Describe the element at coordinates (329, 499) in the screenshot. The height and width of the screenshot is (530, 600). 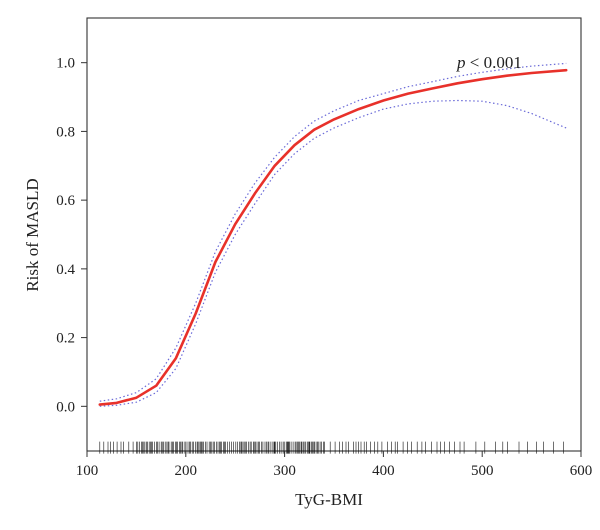
I see `x-axis-label: TyG-BMI` at that location.